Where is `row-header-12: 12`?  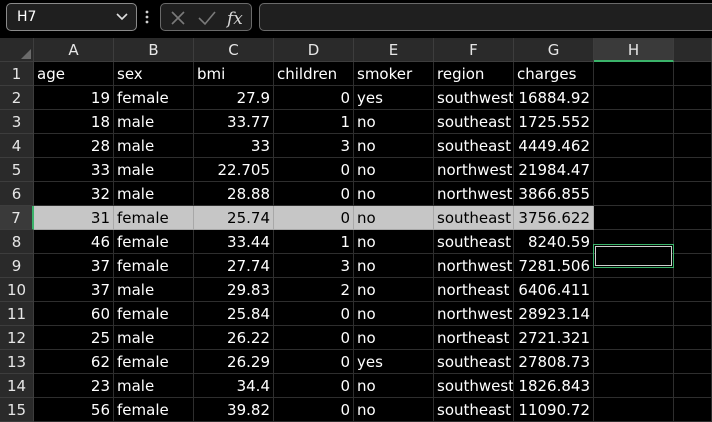 row-header-12: 12 is located at coordinates (17, 338).